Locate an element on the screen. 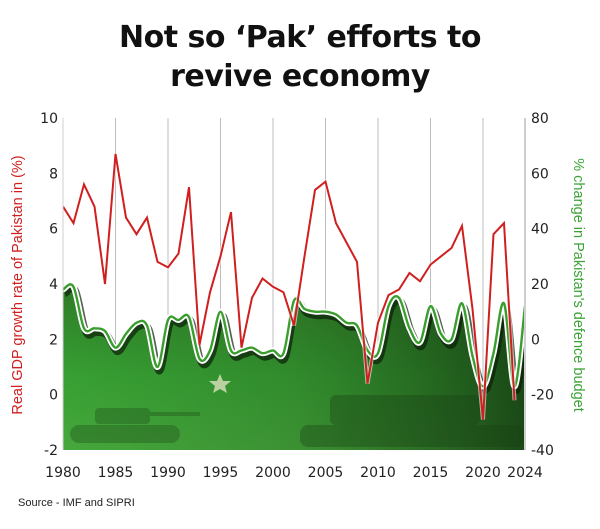  x-tick-label: 2005 is located at coordinates (326, 473).